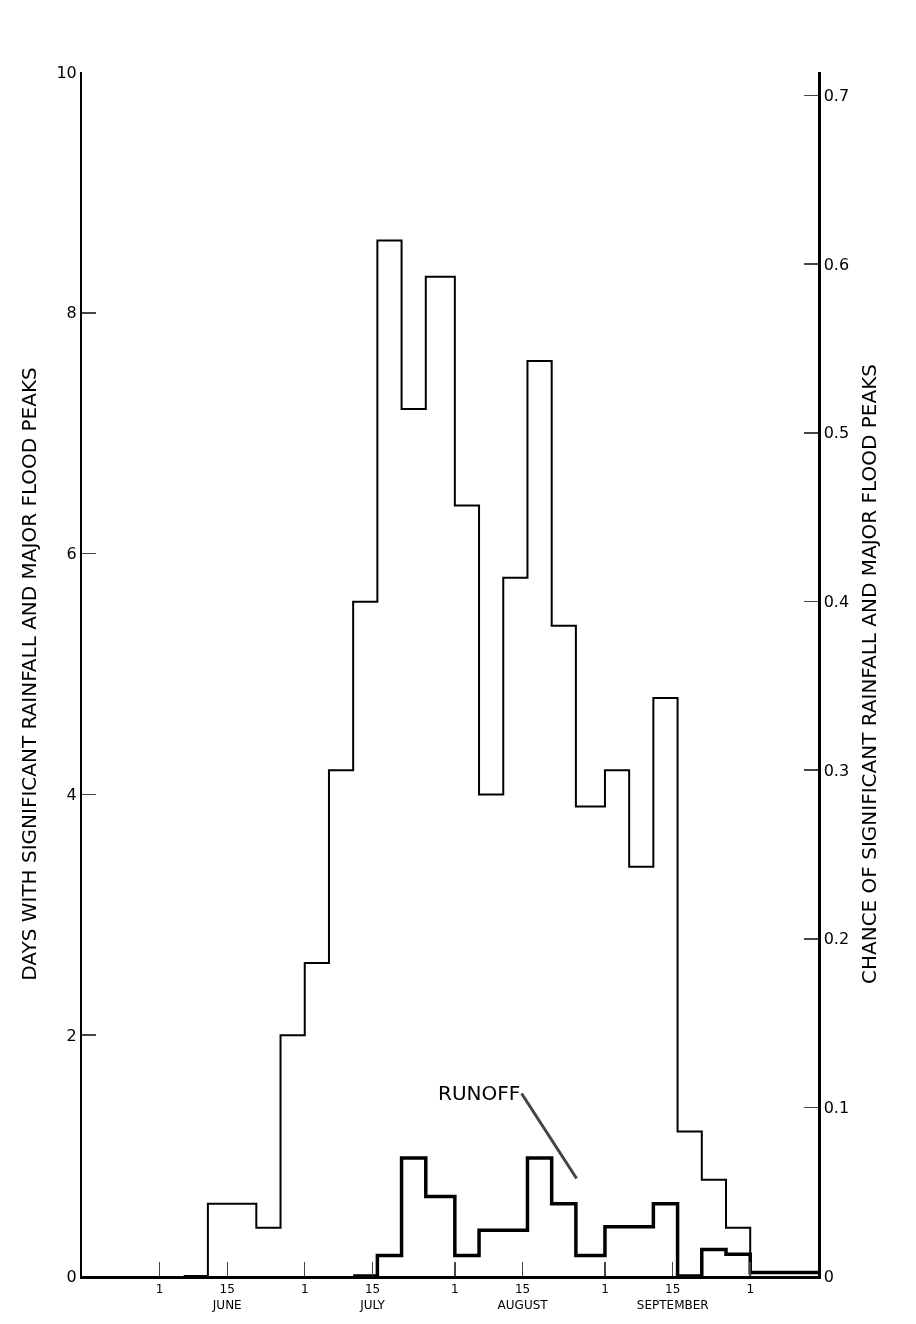 The width and height of the screenshot is (916, 1324). I want to click on y2-tick-label: 0.7, so click(836, 96).